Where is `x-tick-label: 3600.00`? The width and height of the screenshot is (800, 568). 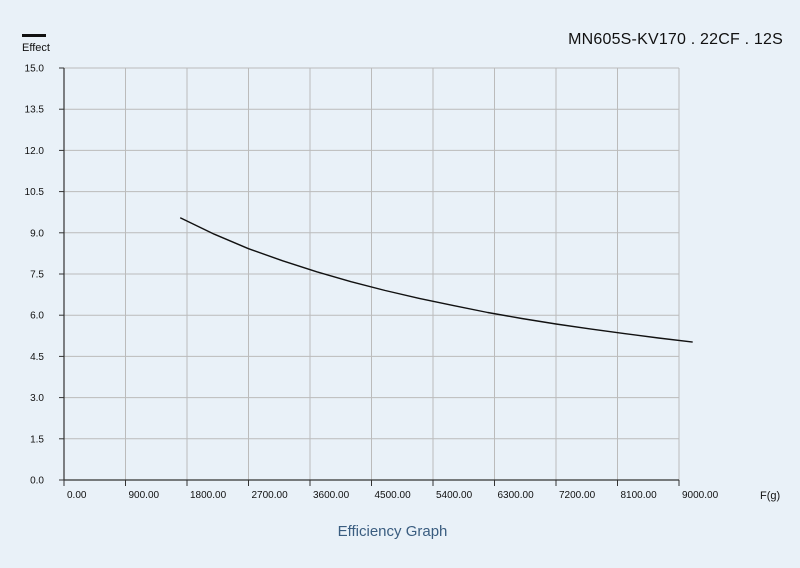 x-tick-label: 3600.00 is located at coordinates (331, 495).